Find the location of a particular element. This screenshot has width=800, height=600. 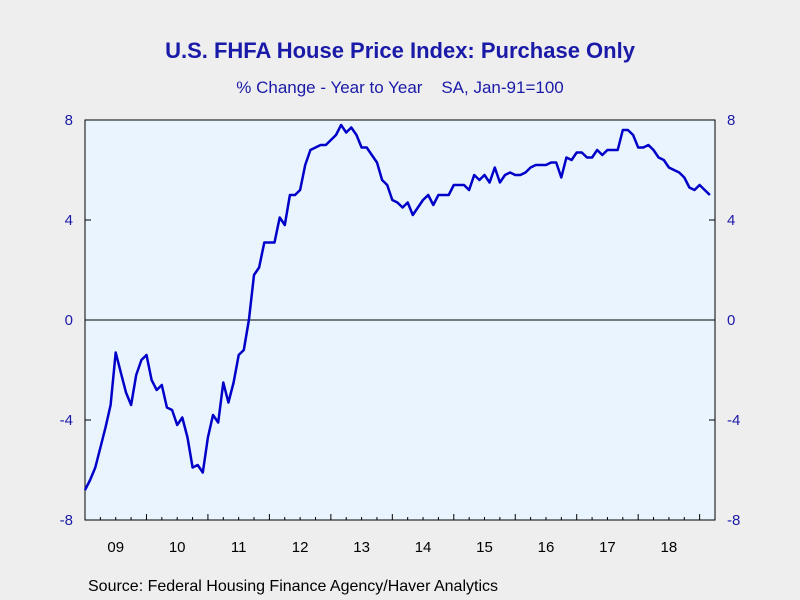

y-tick-label-left: 8 is located at coordinates (69, 120).